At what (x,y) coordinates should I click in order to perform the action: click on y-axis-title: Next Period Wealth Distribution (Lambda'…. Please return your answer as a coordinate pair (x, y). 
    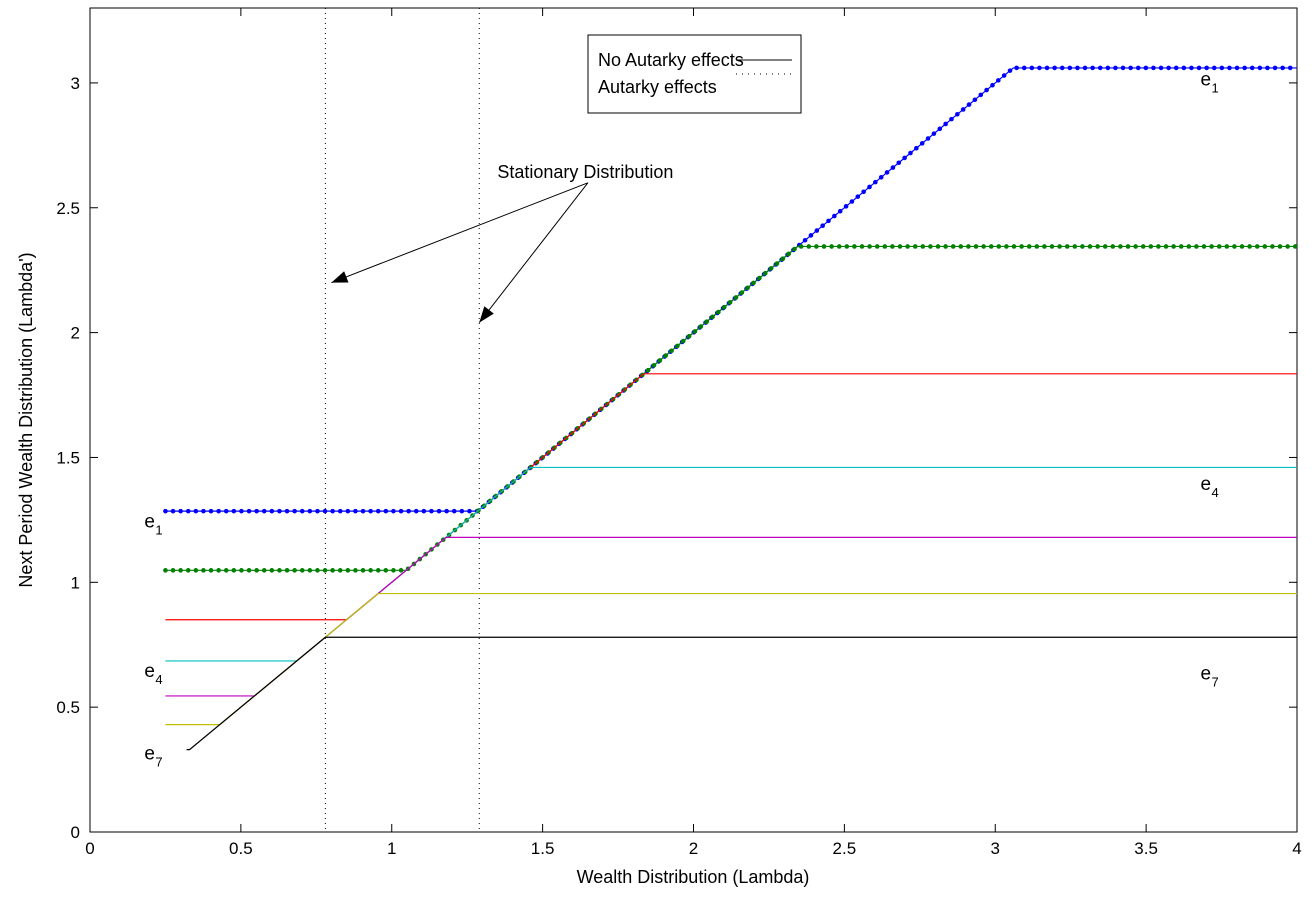
    Looking at the image, I should click on (26, 419).